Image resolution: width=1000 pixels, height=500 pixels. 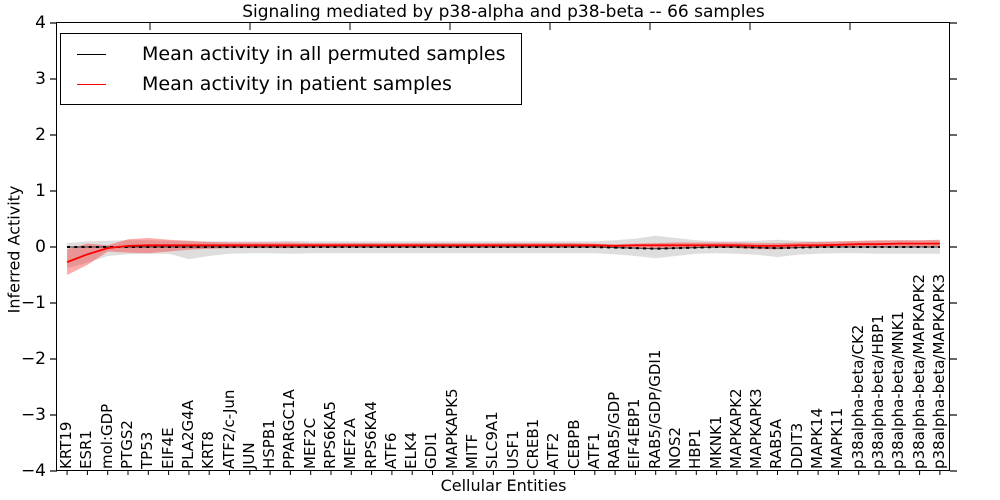 What do you see at coordinates (593, 450) in the screenshot?
I see `x-tick-label: ATF1` at bounding box center [593, 450].